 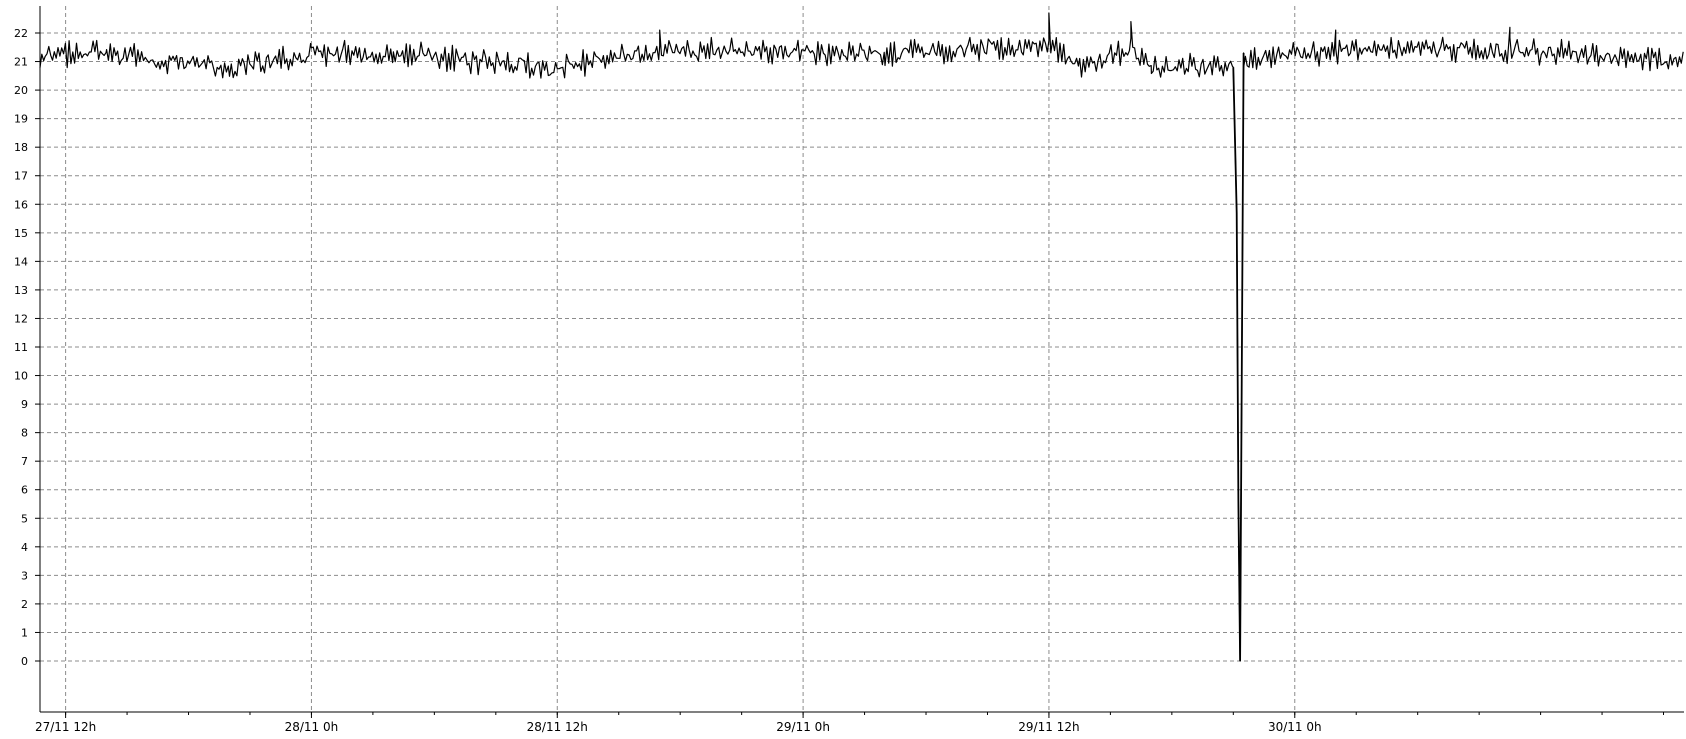 I want to click on y-tick-label: 8, so click(x=24, y=433).